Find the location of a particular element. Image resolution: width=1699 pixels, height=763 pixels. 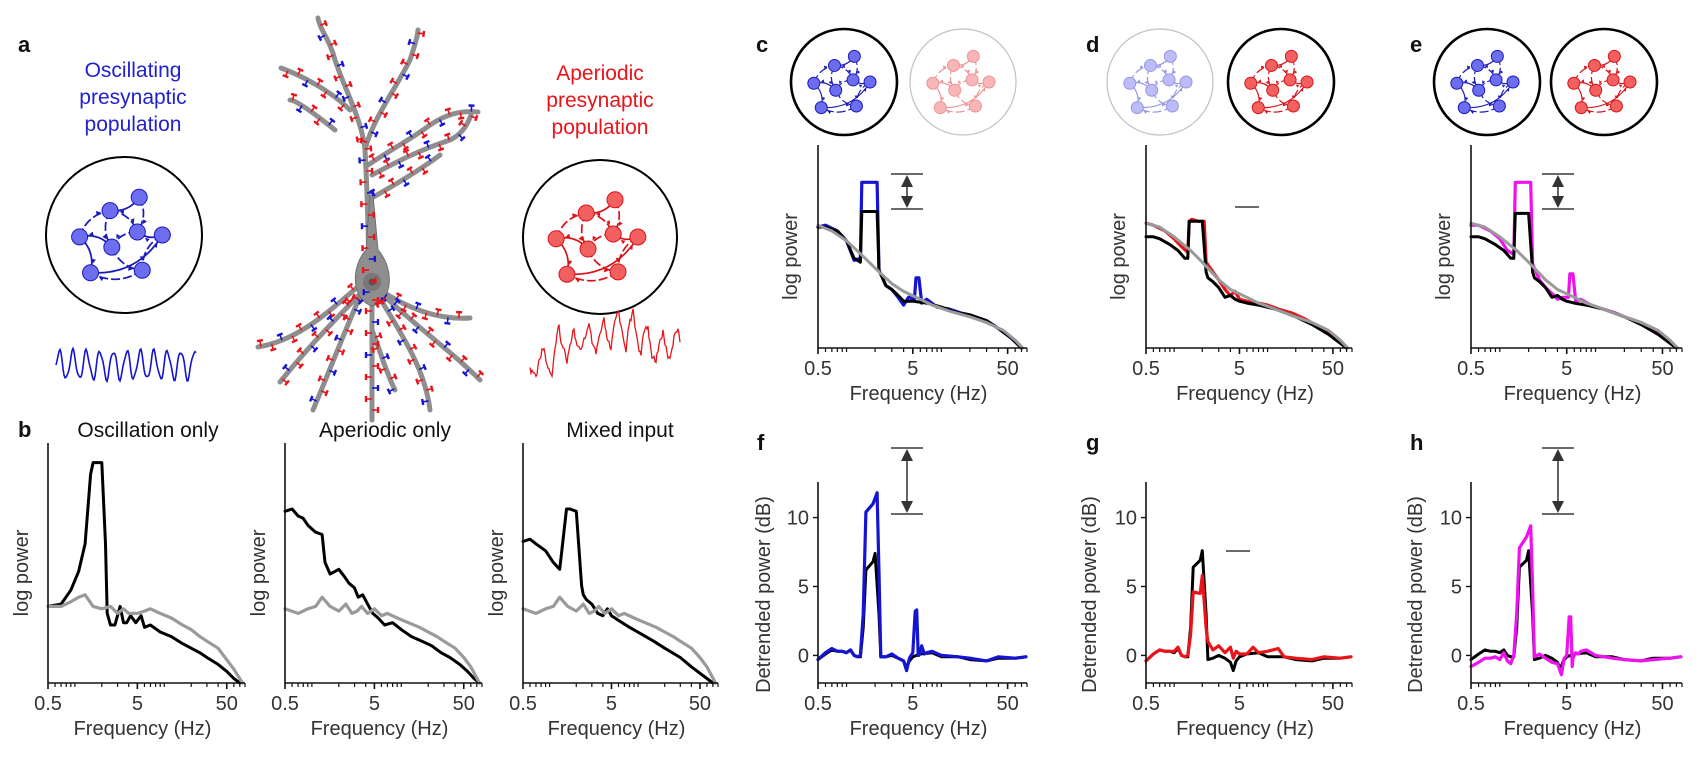

caption-line: presynaptic is located at coordinates (599, 100).